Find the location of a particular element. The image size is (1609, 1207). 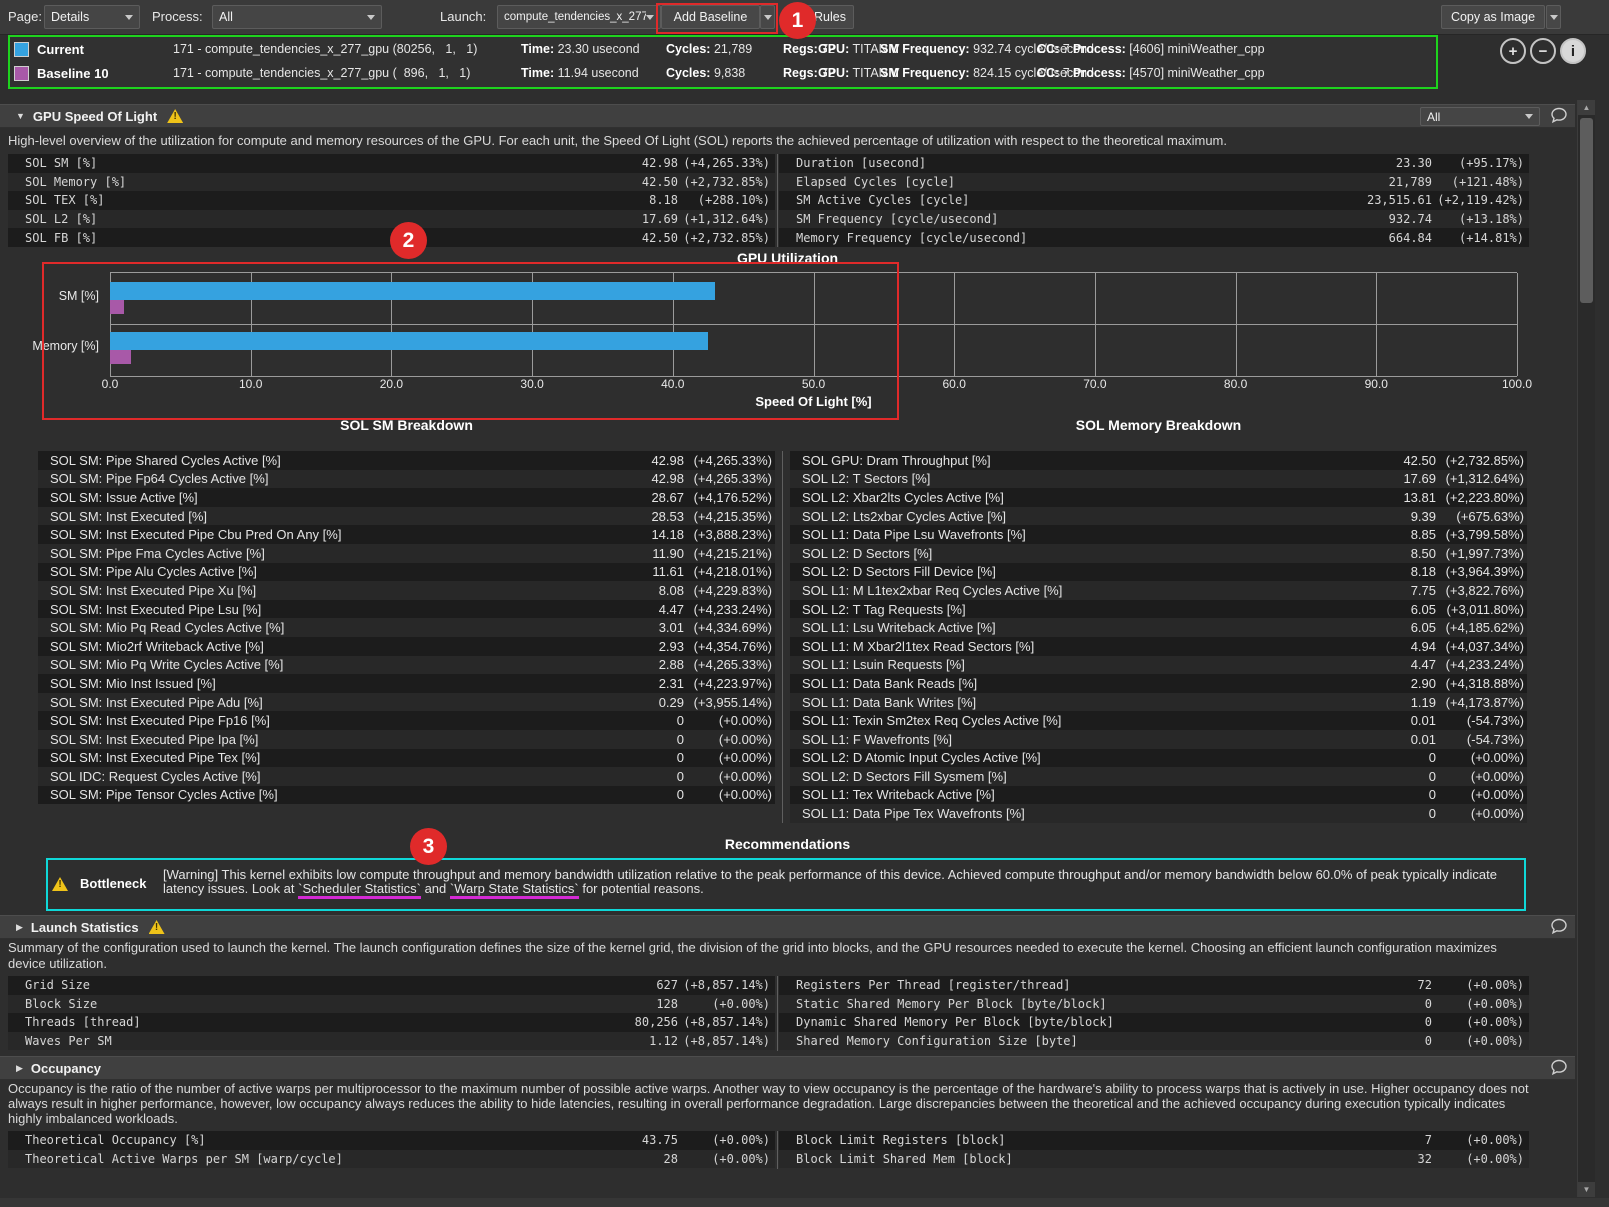

baseline-field-value: 11.94 usecond is located at coordinates (596, 73).